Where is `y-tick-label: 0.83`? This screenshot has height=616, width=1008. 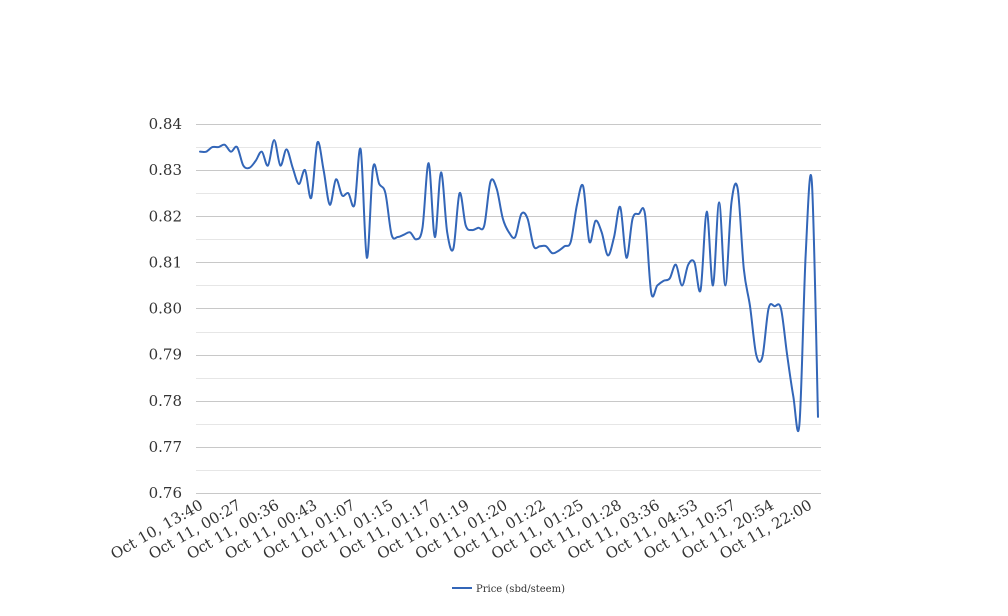
y-tick-label: 0.83 is located at coordinates (165, 170).